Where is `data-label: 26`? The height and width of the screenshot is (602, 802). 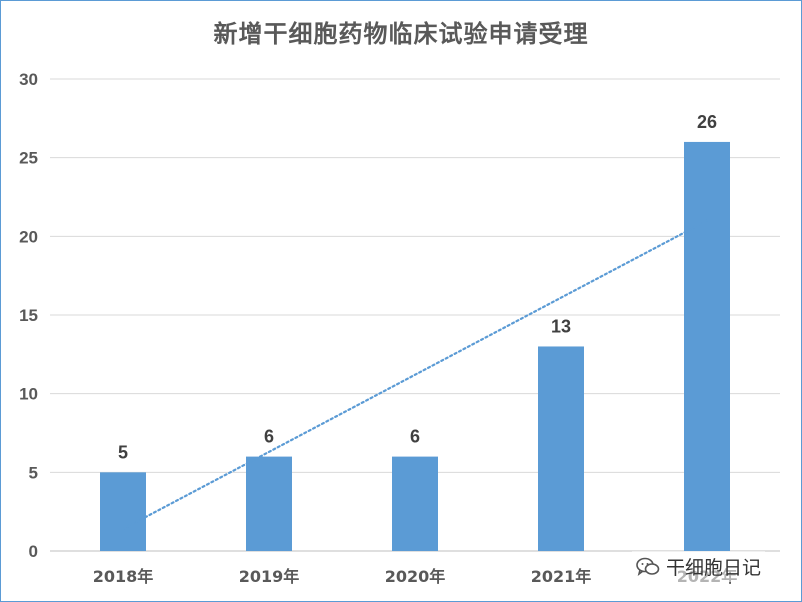
data-label: 26 is located at coordinates (707, 122).